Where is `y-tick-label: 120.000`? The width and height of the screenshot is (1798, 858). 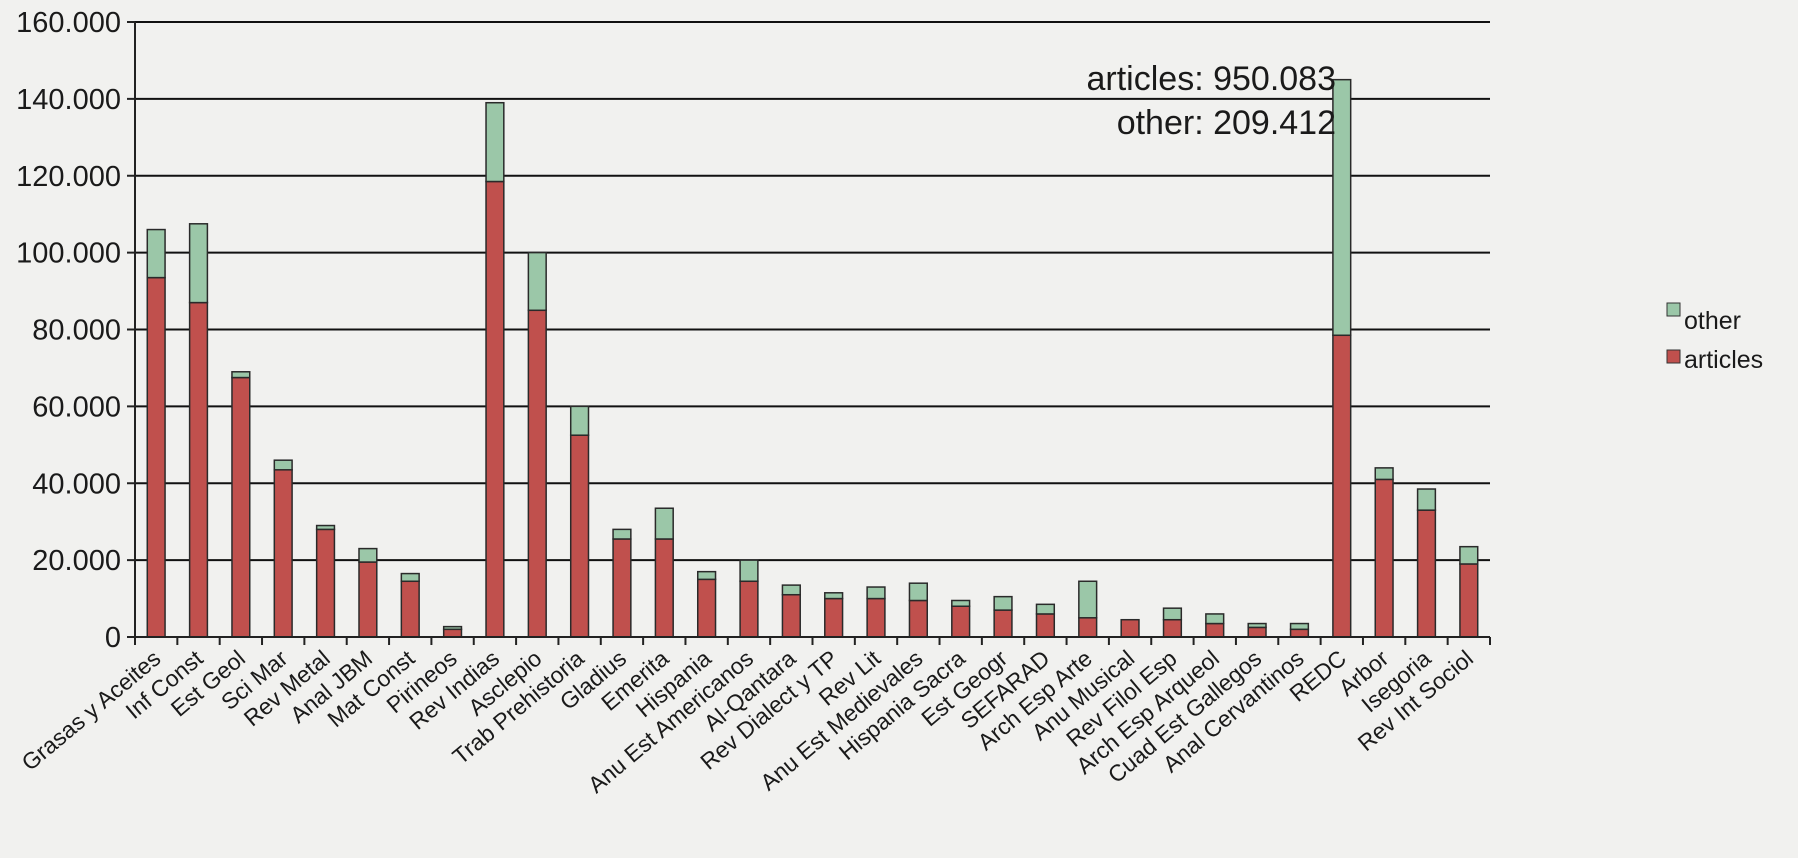 y-tick-label: 120.000 is located at coordinates (68, 177).